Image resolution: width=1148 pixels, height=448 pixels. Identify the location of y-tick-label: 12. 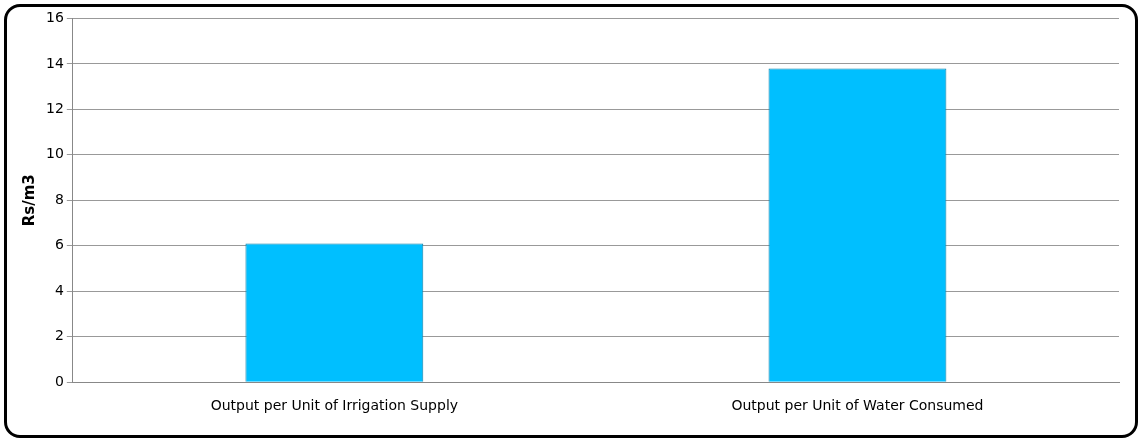
(54, 107).